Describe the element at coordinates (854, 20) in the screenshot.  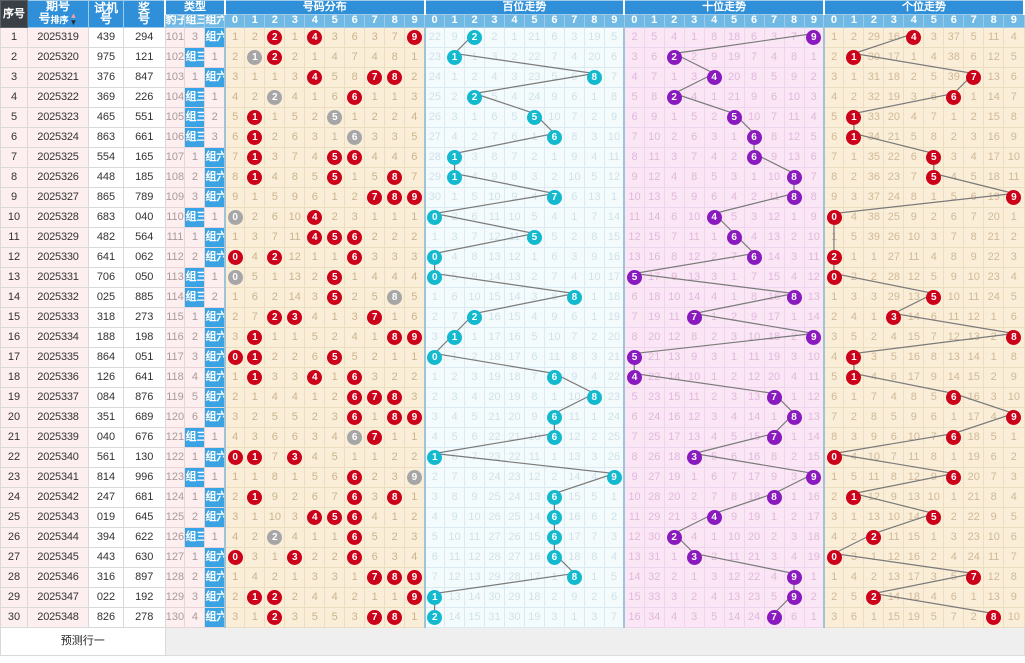
I see `header-units-digit-1: 1` at that location.